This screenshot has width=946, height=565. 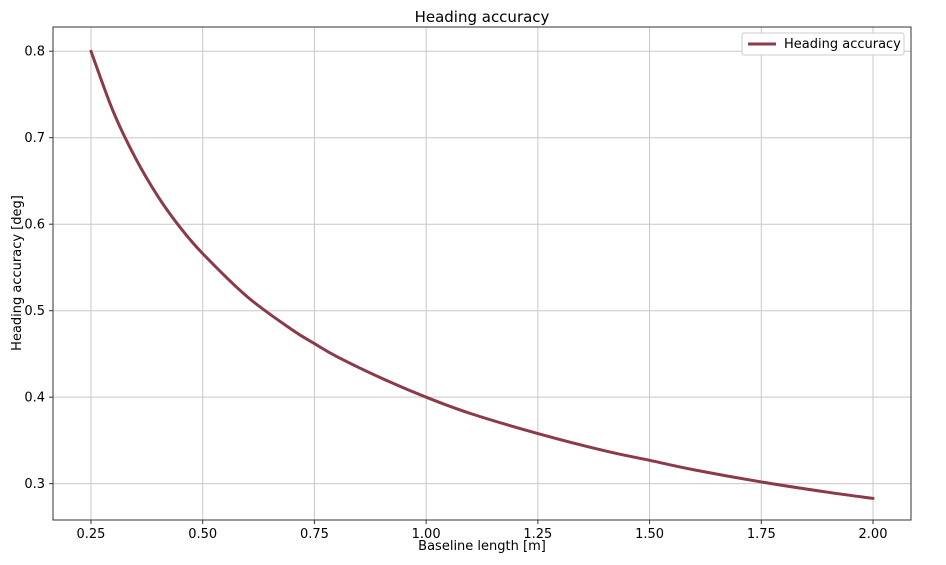 I want to click on chart-title: Heading accuracy, so click(x=482, y=17).